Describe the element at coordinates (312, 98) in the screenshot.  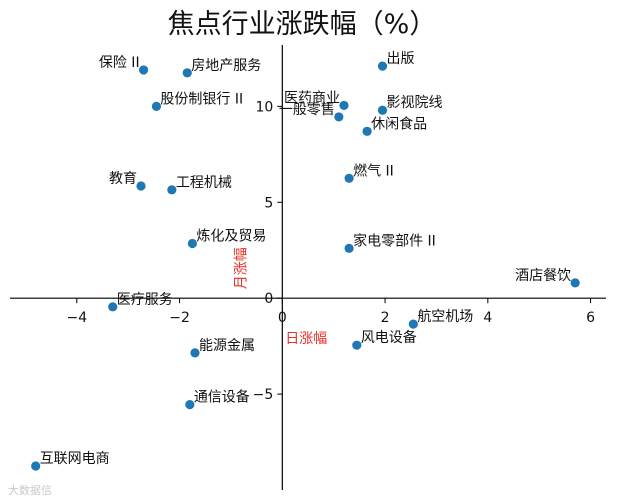
I see `point-label: 医药商业` at that location.